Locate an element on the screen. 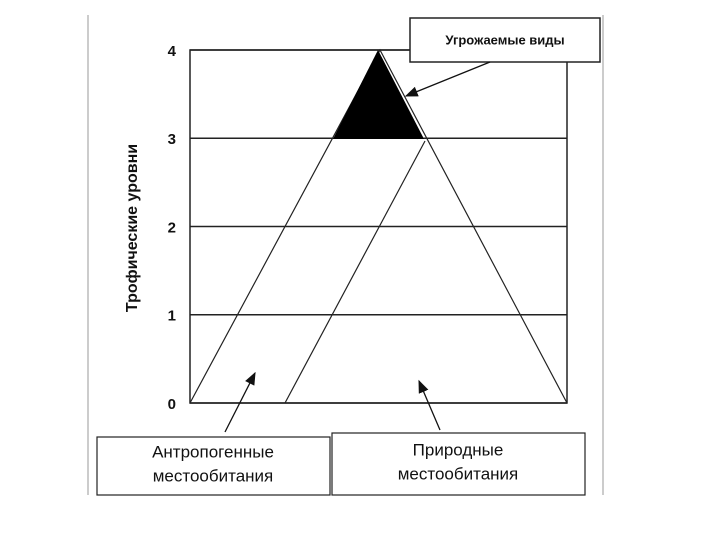 The height and width of the screenshot is (545, 720). level-label: 0 is located at coordinates (172, 404).